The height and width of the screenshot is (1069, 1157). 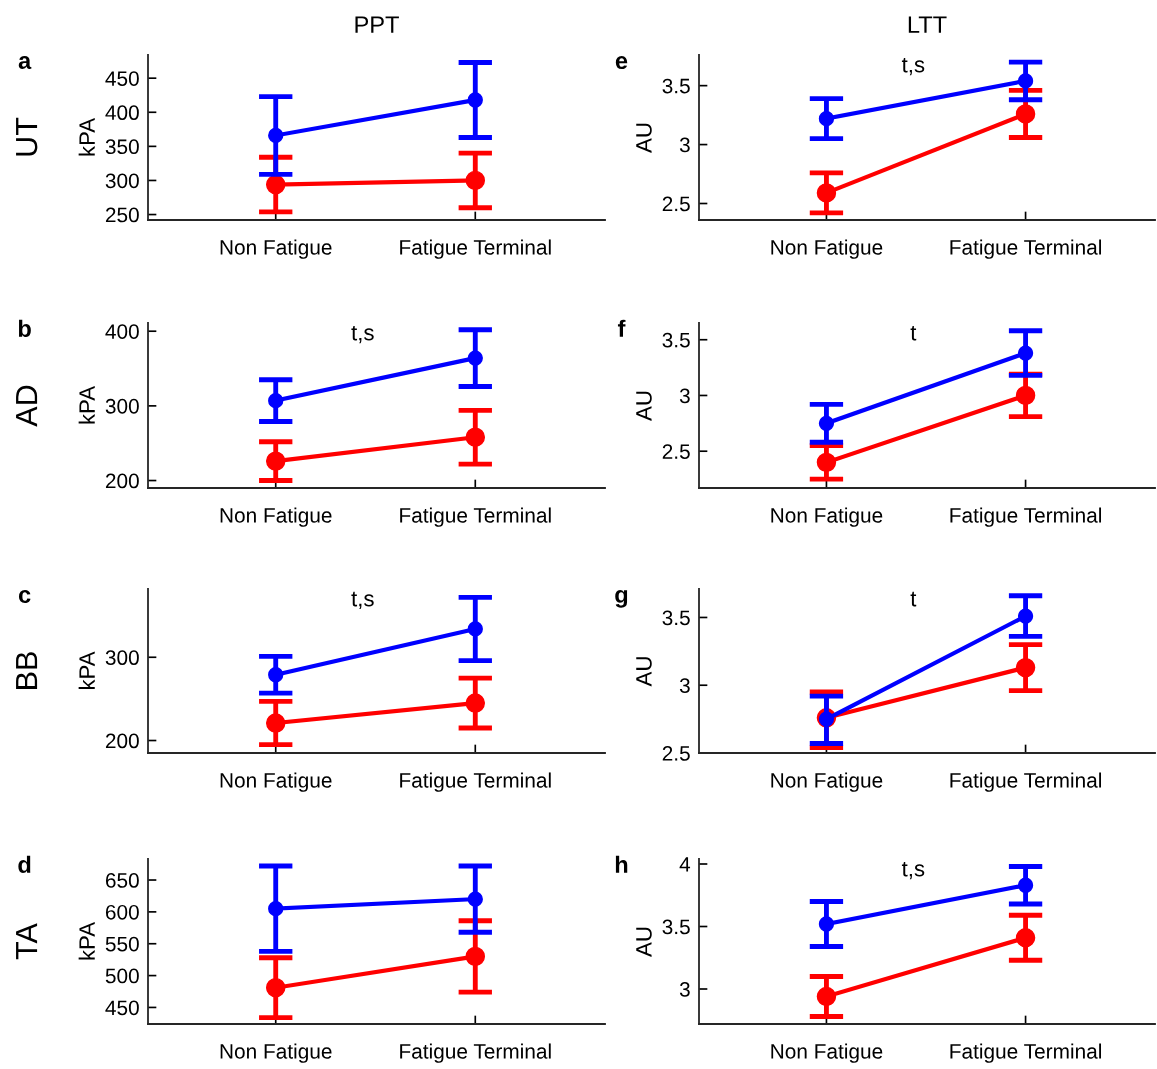 What do you see at coordinates (621, 328) in the screenshot?
I see `text: f` at bounding box center [621, 328].